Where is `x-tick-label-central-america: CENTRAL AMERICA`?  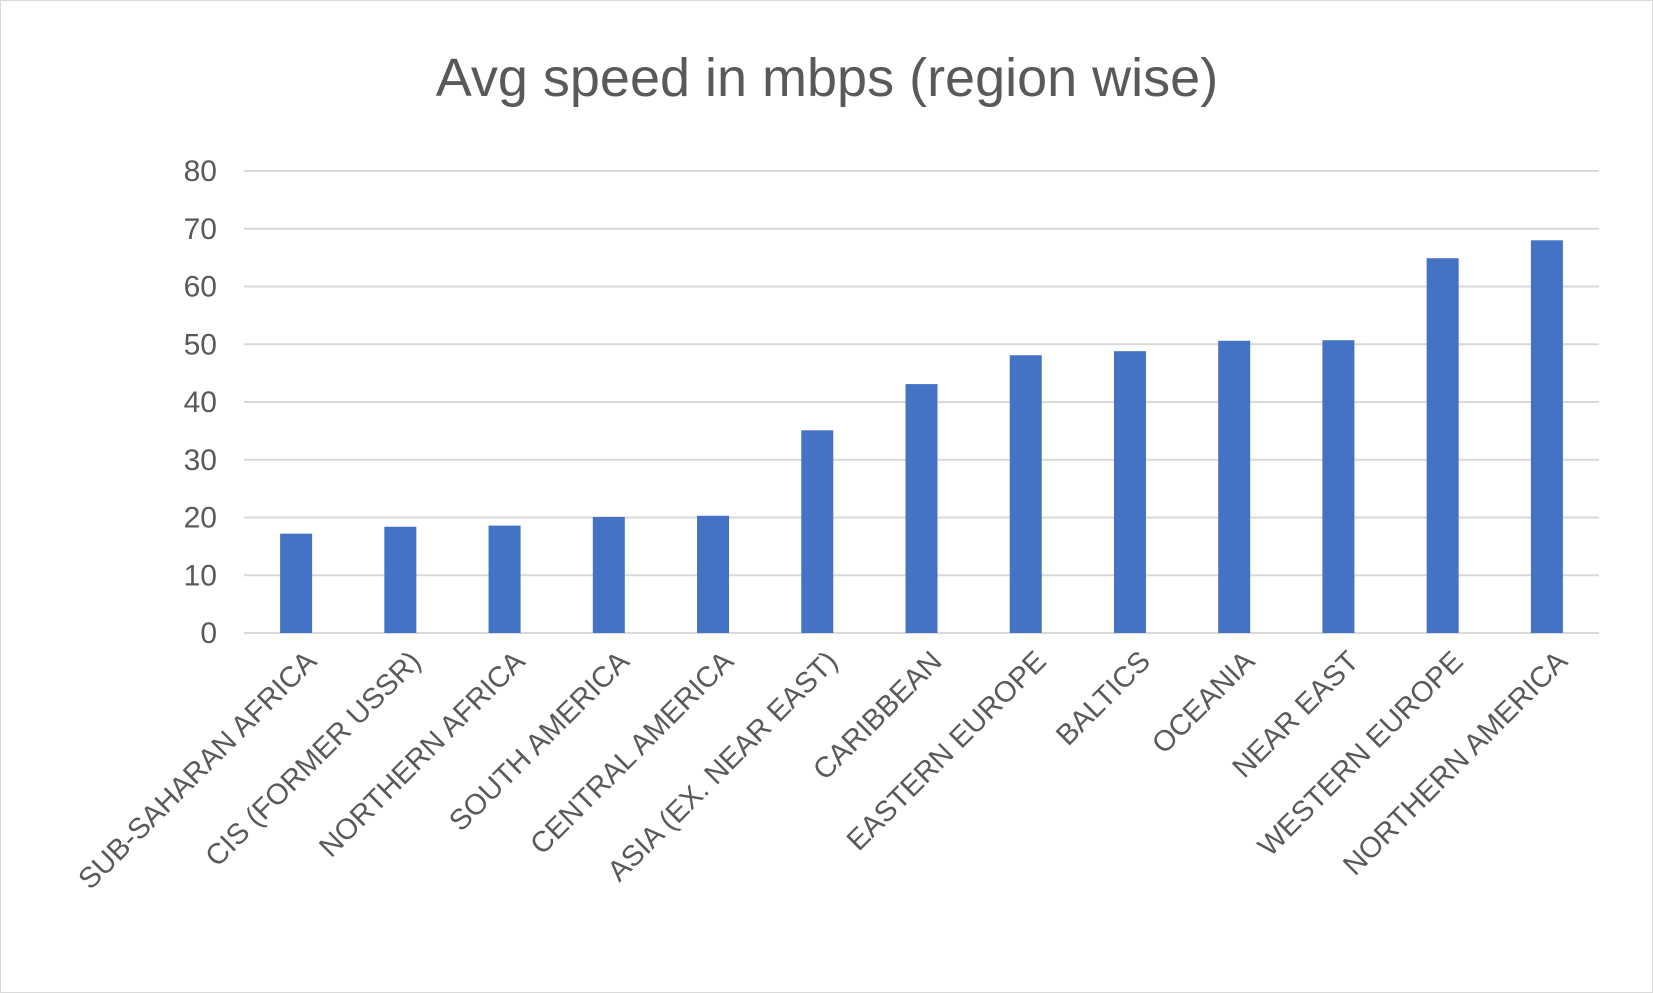
x-tick-label-central-america: CENTRAL AMERICA is located at coordinates (632, 753).